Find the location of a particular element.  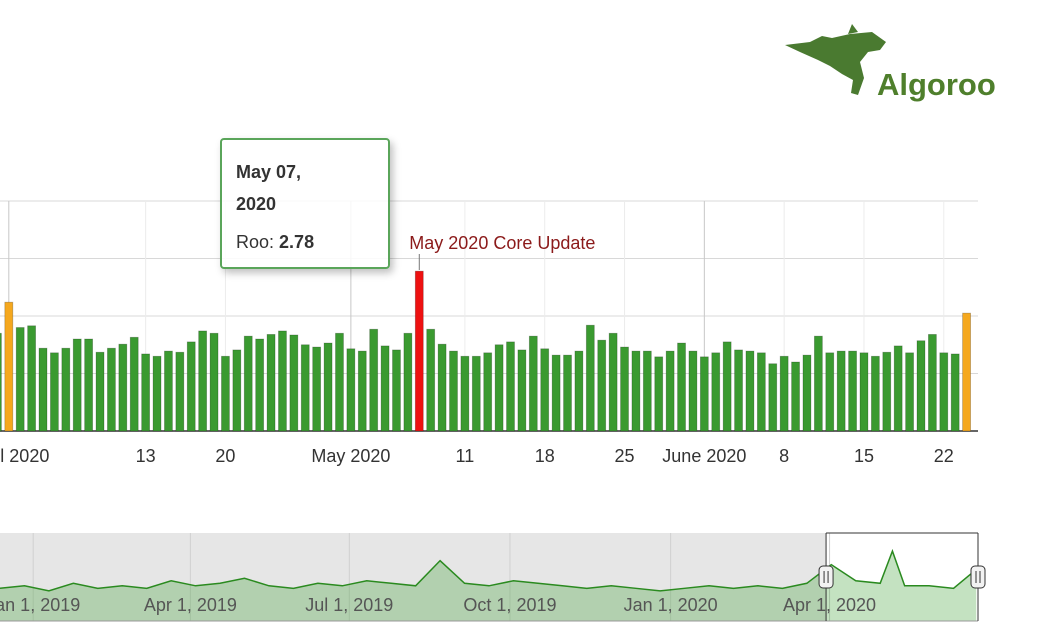

x-tick-label: 15 is located at coordinates (864, 456).